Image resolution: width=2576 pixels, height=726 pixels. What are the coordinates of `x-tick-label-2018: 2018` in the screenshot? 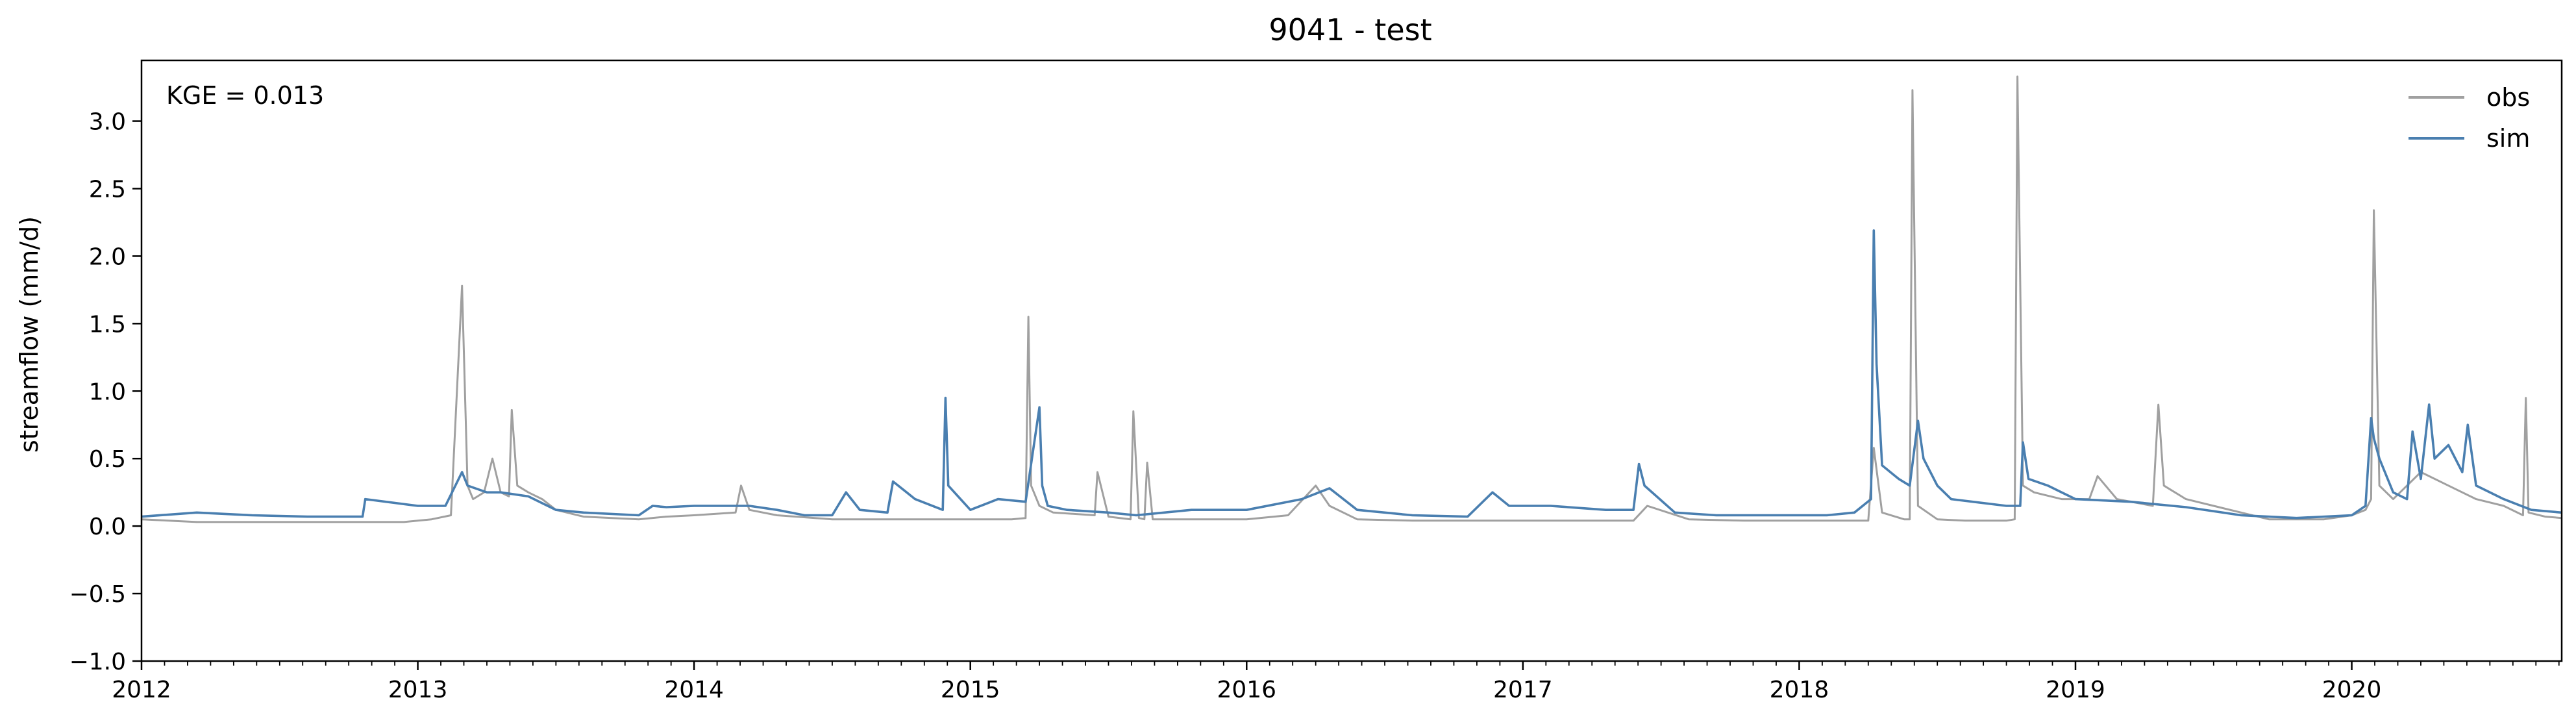 It's located at (1799, 690).